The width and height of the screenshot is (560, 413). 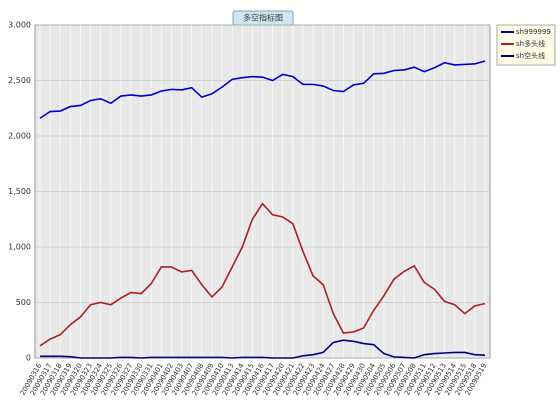 What do you see at coordinates (19, 80) in the screenshot?
I see `y-tick-label: 2,500` at bounding box center [19, 80].